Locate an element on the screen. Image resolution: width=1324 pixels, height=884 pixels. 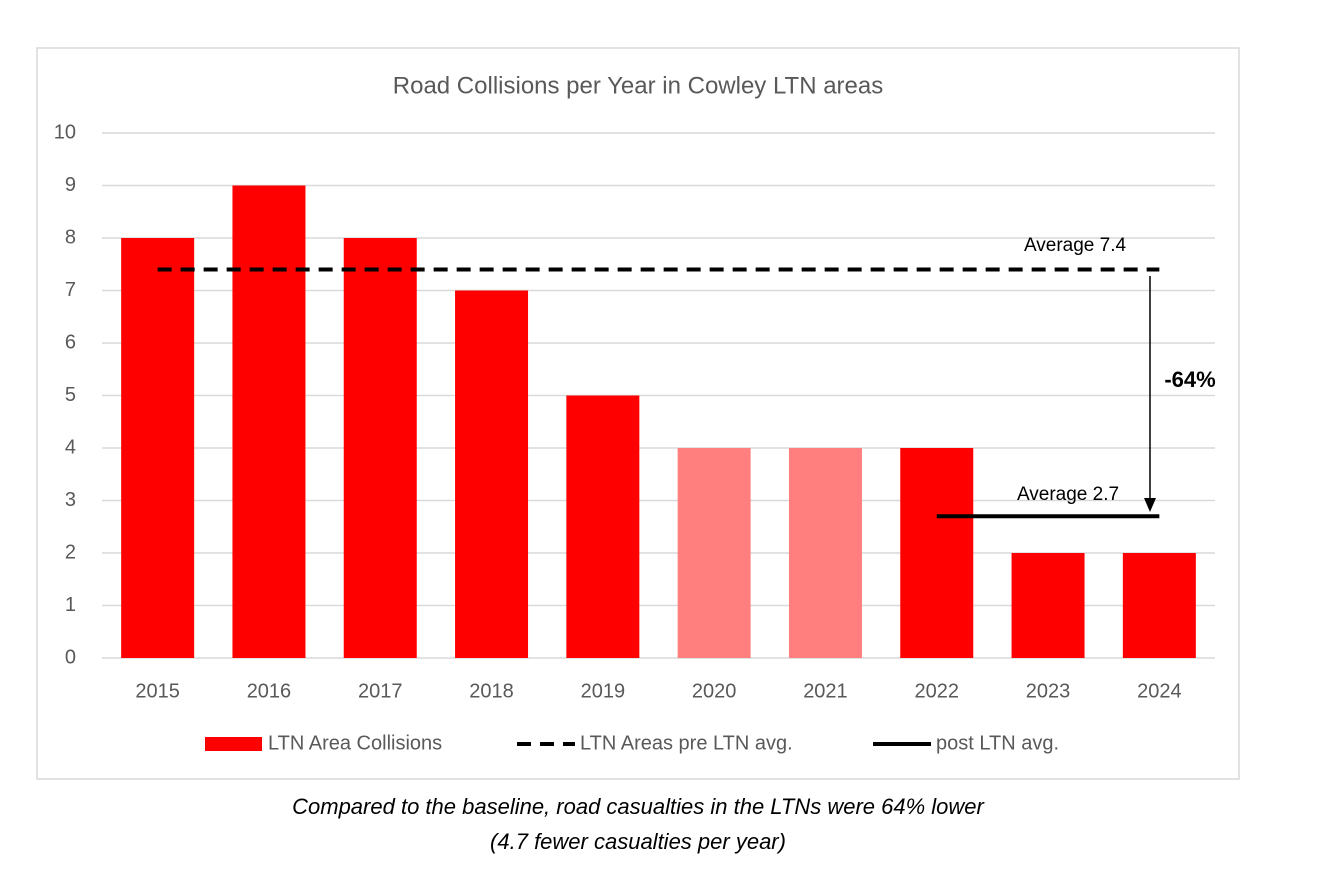
arrow-head is located at coordinates (1150, 505).